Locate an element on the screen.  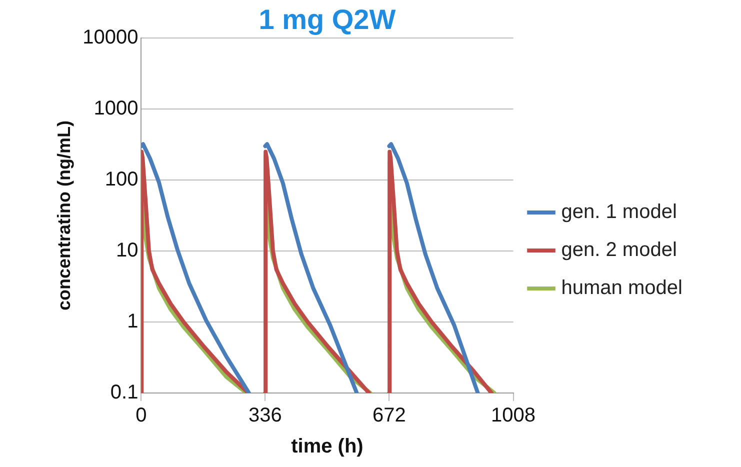
y-tick-label: 1 is located at coordinates (132, 321).